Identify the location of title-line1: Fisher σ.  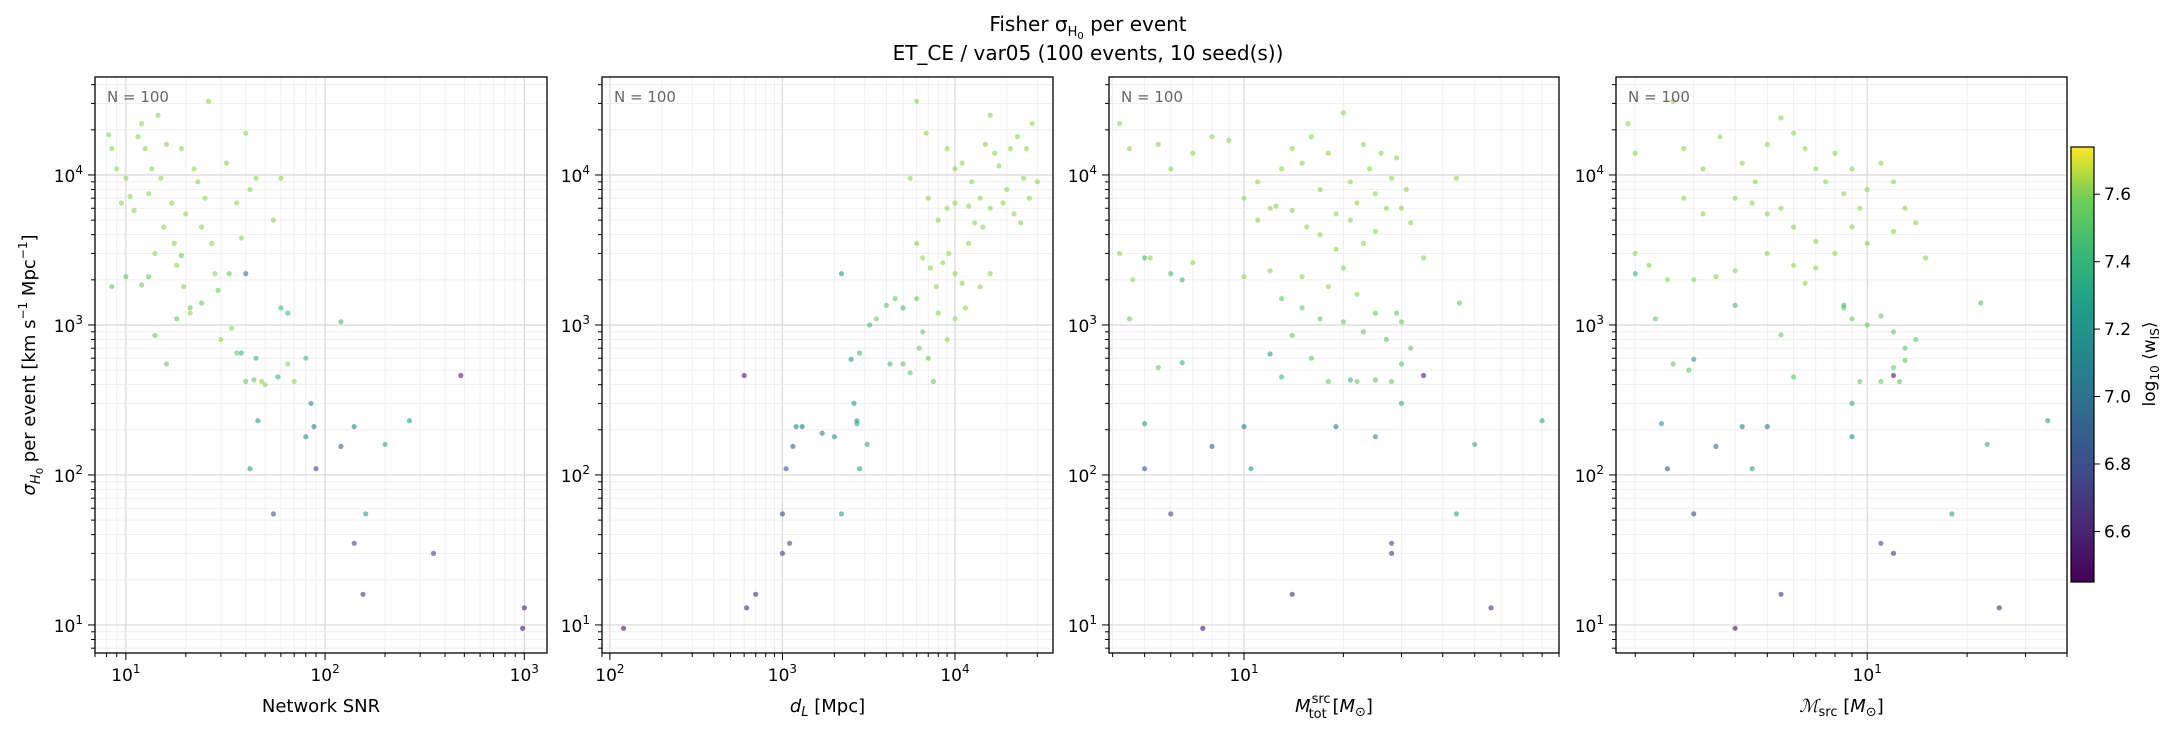
(1028, 24).